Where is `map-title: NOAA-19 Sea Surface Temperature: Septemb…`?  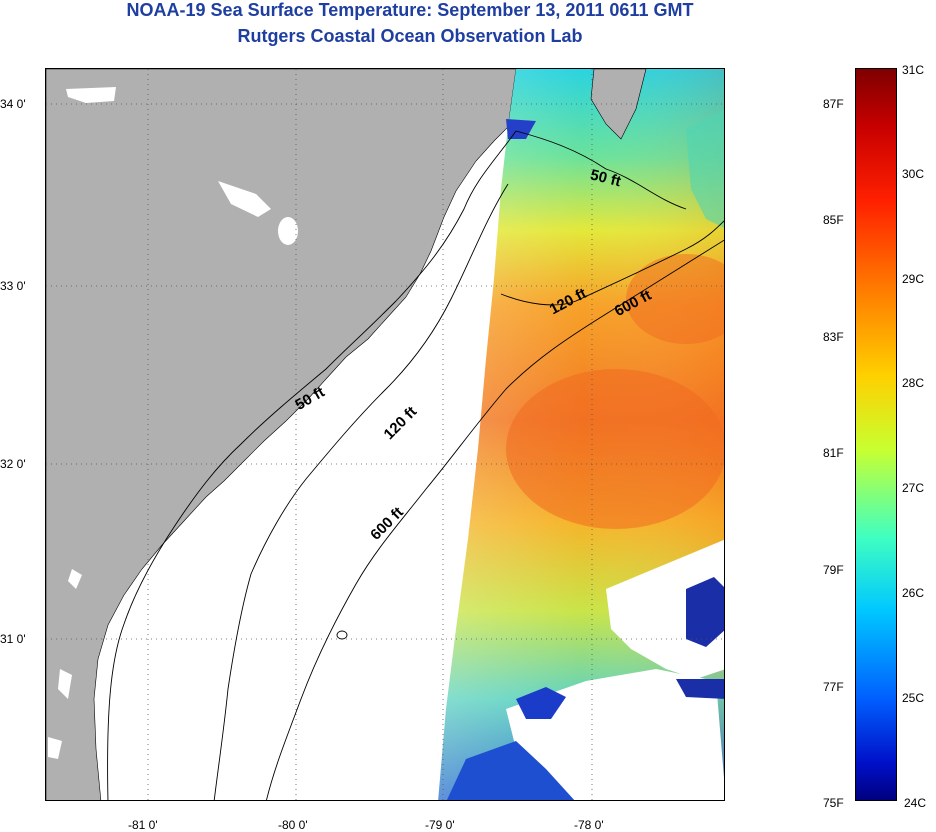 map-title: NOAA-19 Sea Surface Temperature: Septemb… is located at coordinates (410, 10).